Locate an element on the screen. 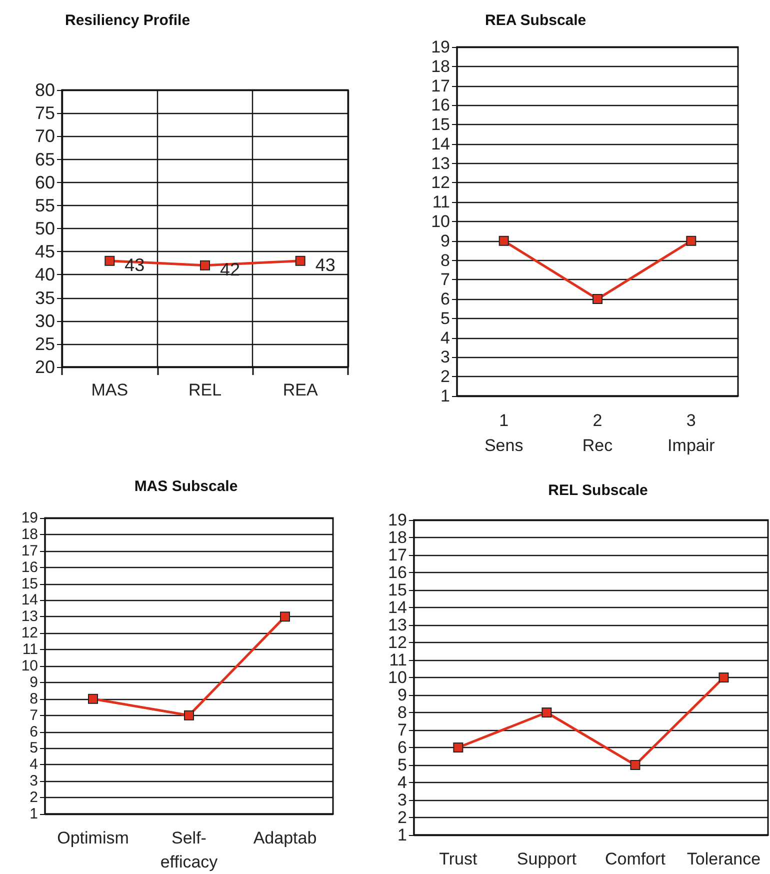 The width and height of the screenshot is (770, 874). y-tick-label: 50 is located at coordinates (44, 228).